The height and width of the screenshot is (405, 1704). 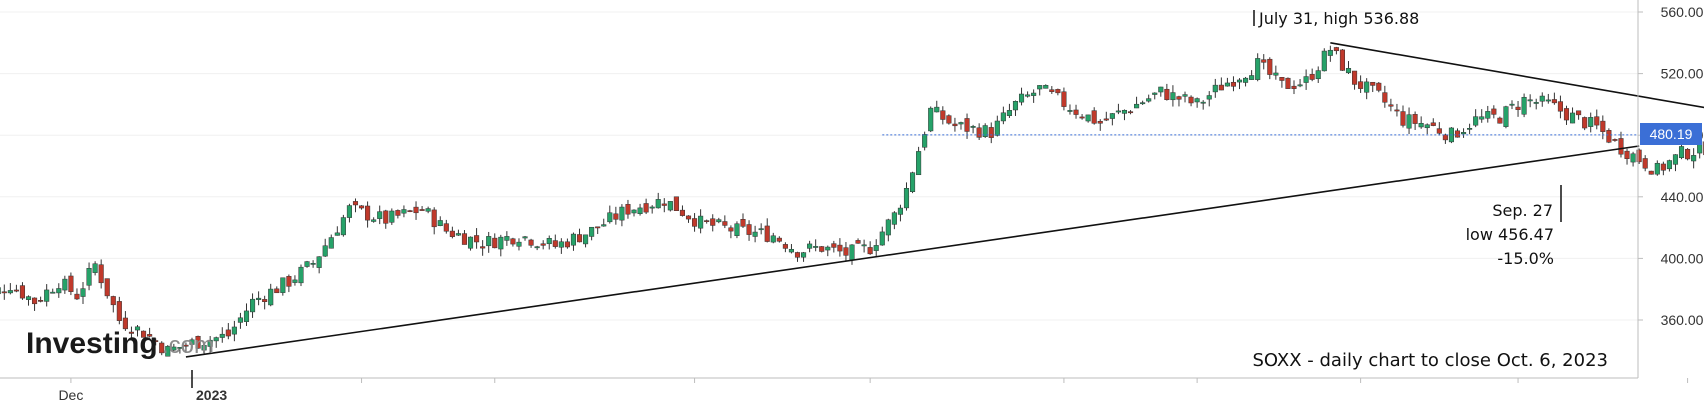 I want to click on low-annotation-pct: -15.0%, so click(x=1525, y=258).